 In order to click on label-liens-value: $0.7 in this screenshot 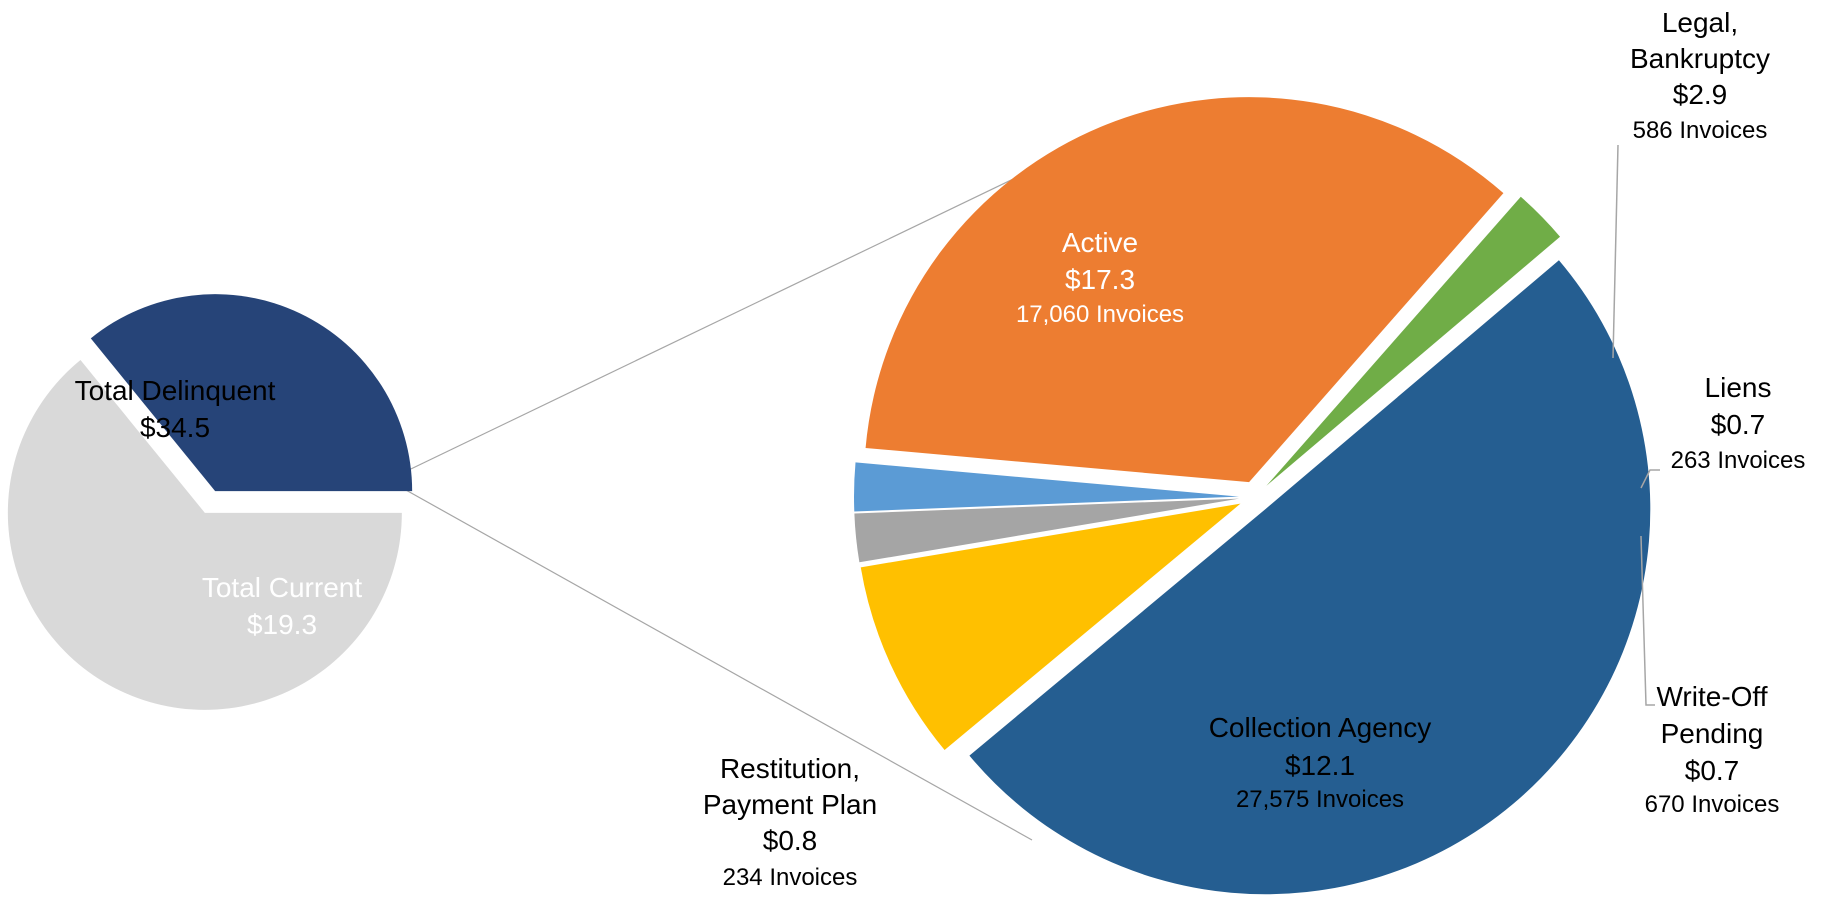, I will do `click(1738, 424)`.